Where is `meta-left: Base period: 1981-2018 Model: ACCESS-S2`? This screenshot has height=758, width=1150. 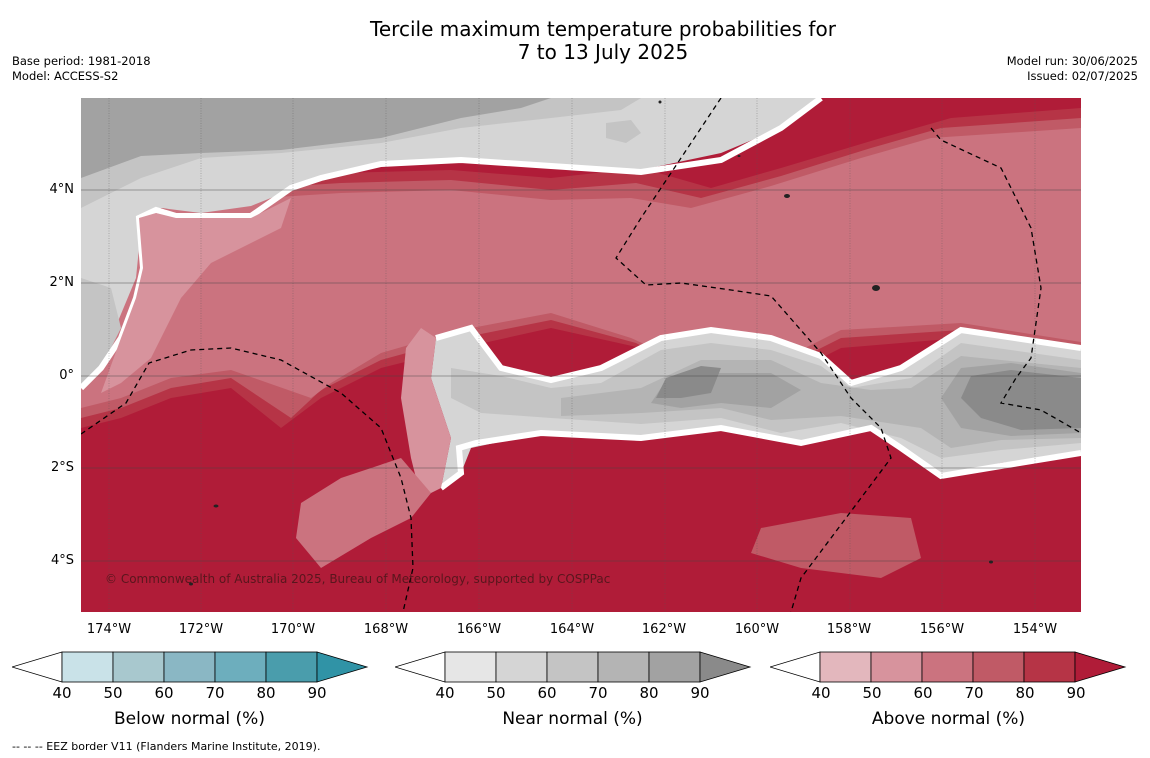
meta-left: Base period: 1981-2018 Model: ACCESS-S2 is located at coordinates (81, 69).